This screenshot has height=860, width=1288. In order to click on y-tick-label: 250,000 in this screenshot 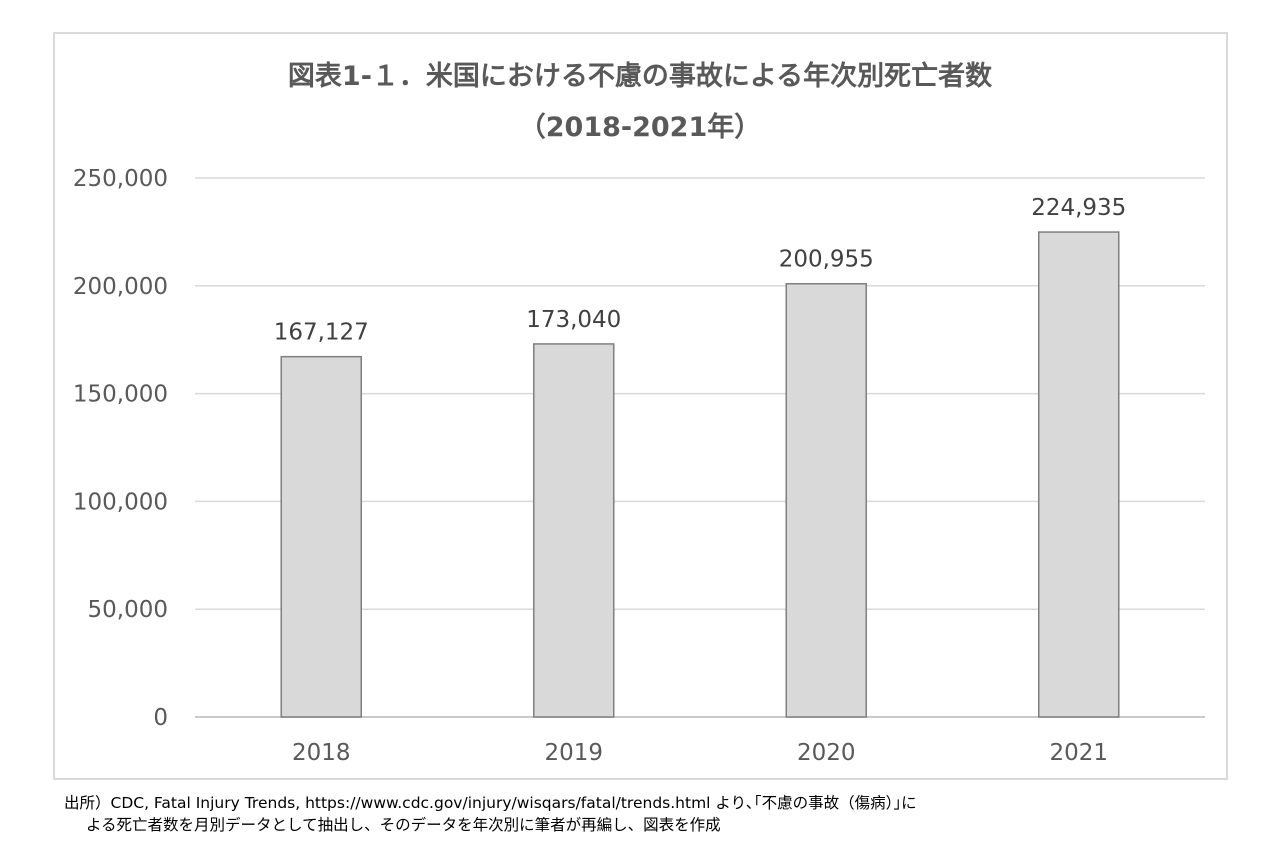, I will do `click(120, 179)`.